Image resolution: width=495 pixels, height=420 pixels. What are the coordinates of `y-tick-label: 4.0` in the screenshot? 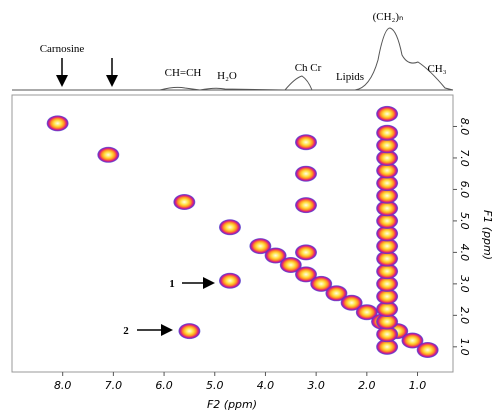 It's located at (464, 252).